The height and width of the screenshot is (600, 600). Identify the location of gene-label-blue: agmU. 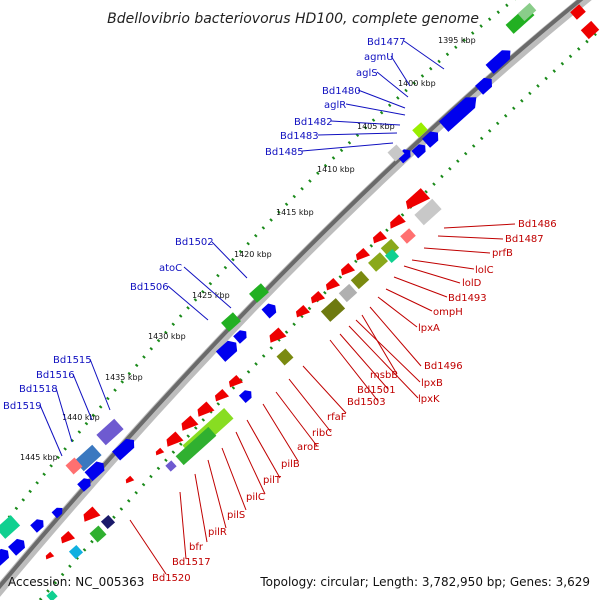
(379, 57).